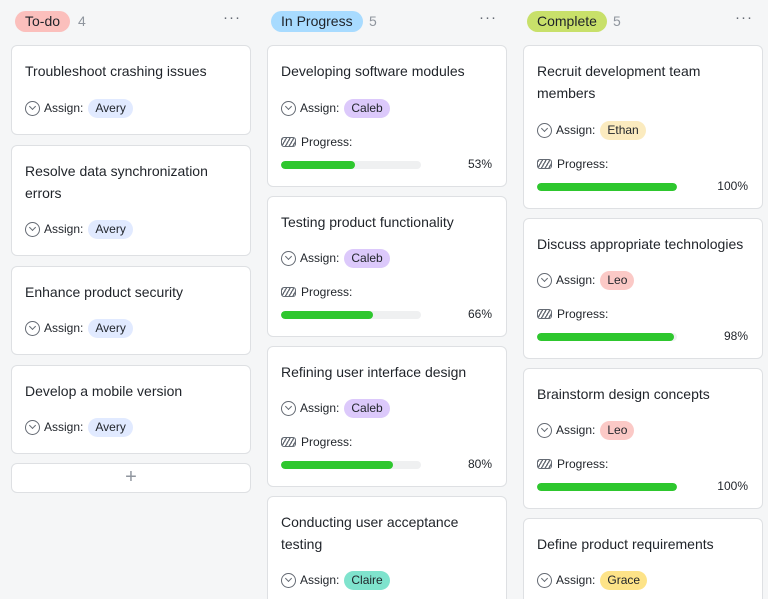 This screenshot has height=599, width=768. Describe the element at coordinates (374, 372) in the screenshot. I see `card-title: Refining user interface design` at that location.